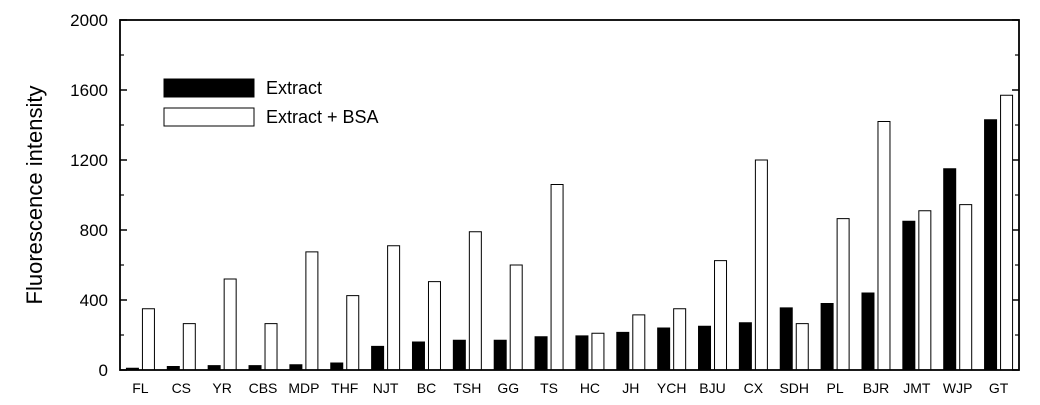  Describe the element at coordinates (549, 388) in the screenshot. I see `x-tick-label-ts: TS` at that location.